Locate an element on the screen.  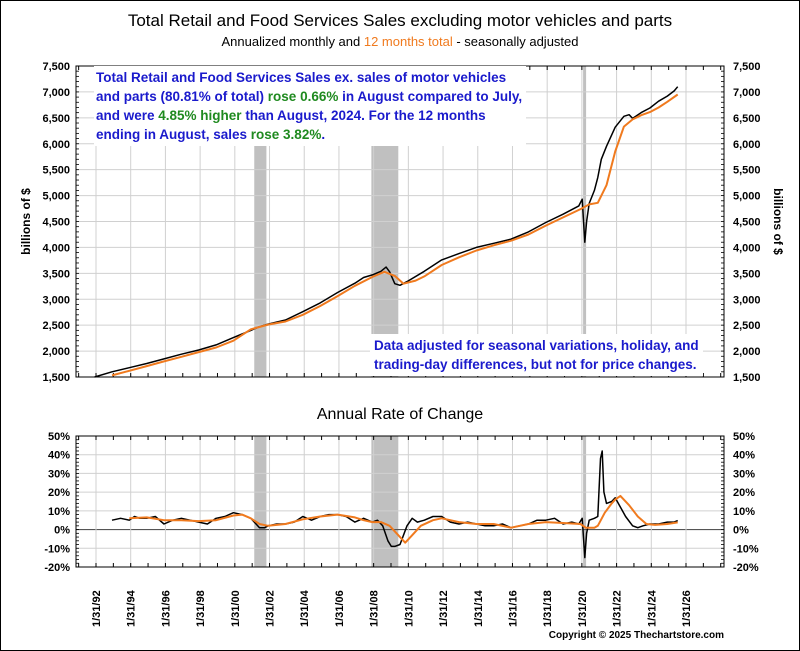
y-tick-label-right: 40% is located at coordinates (744, 456).